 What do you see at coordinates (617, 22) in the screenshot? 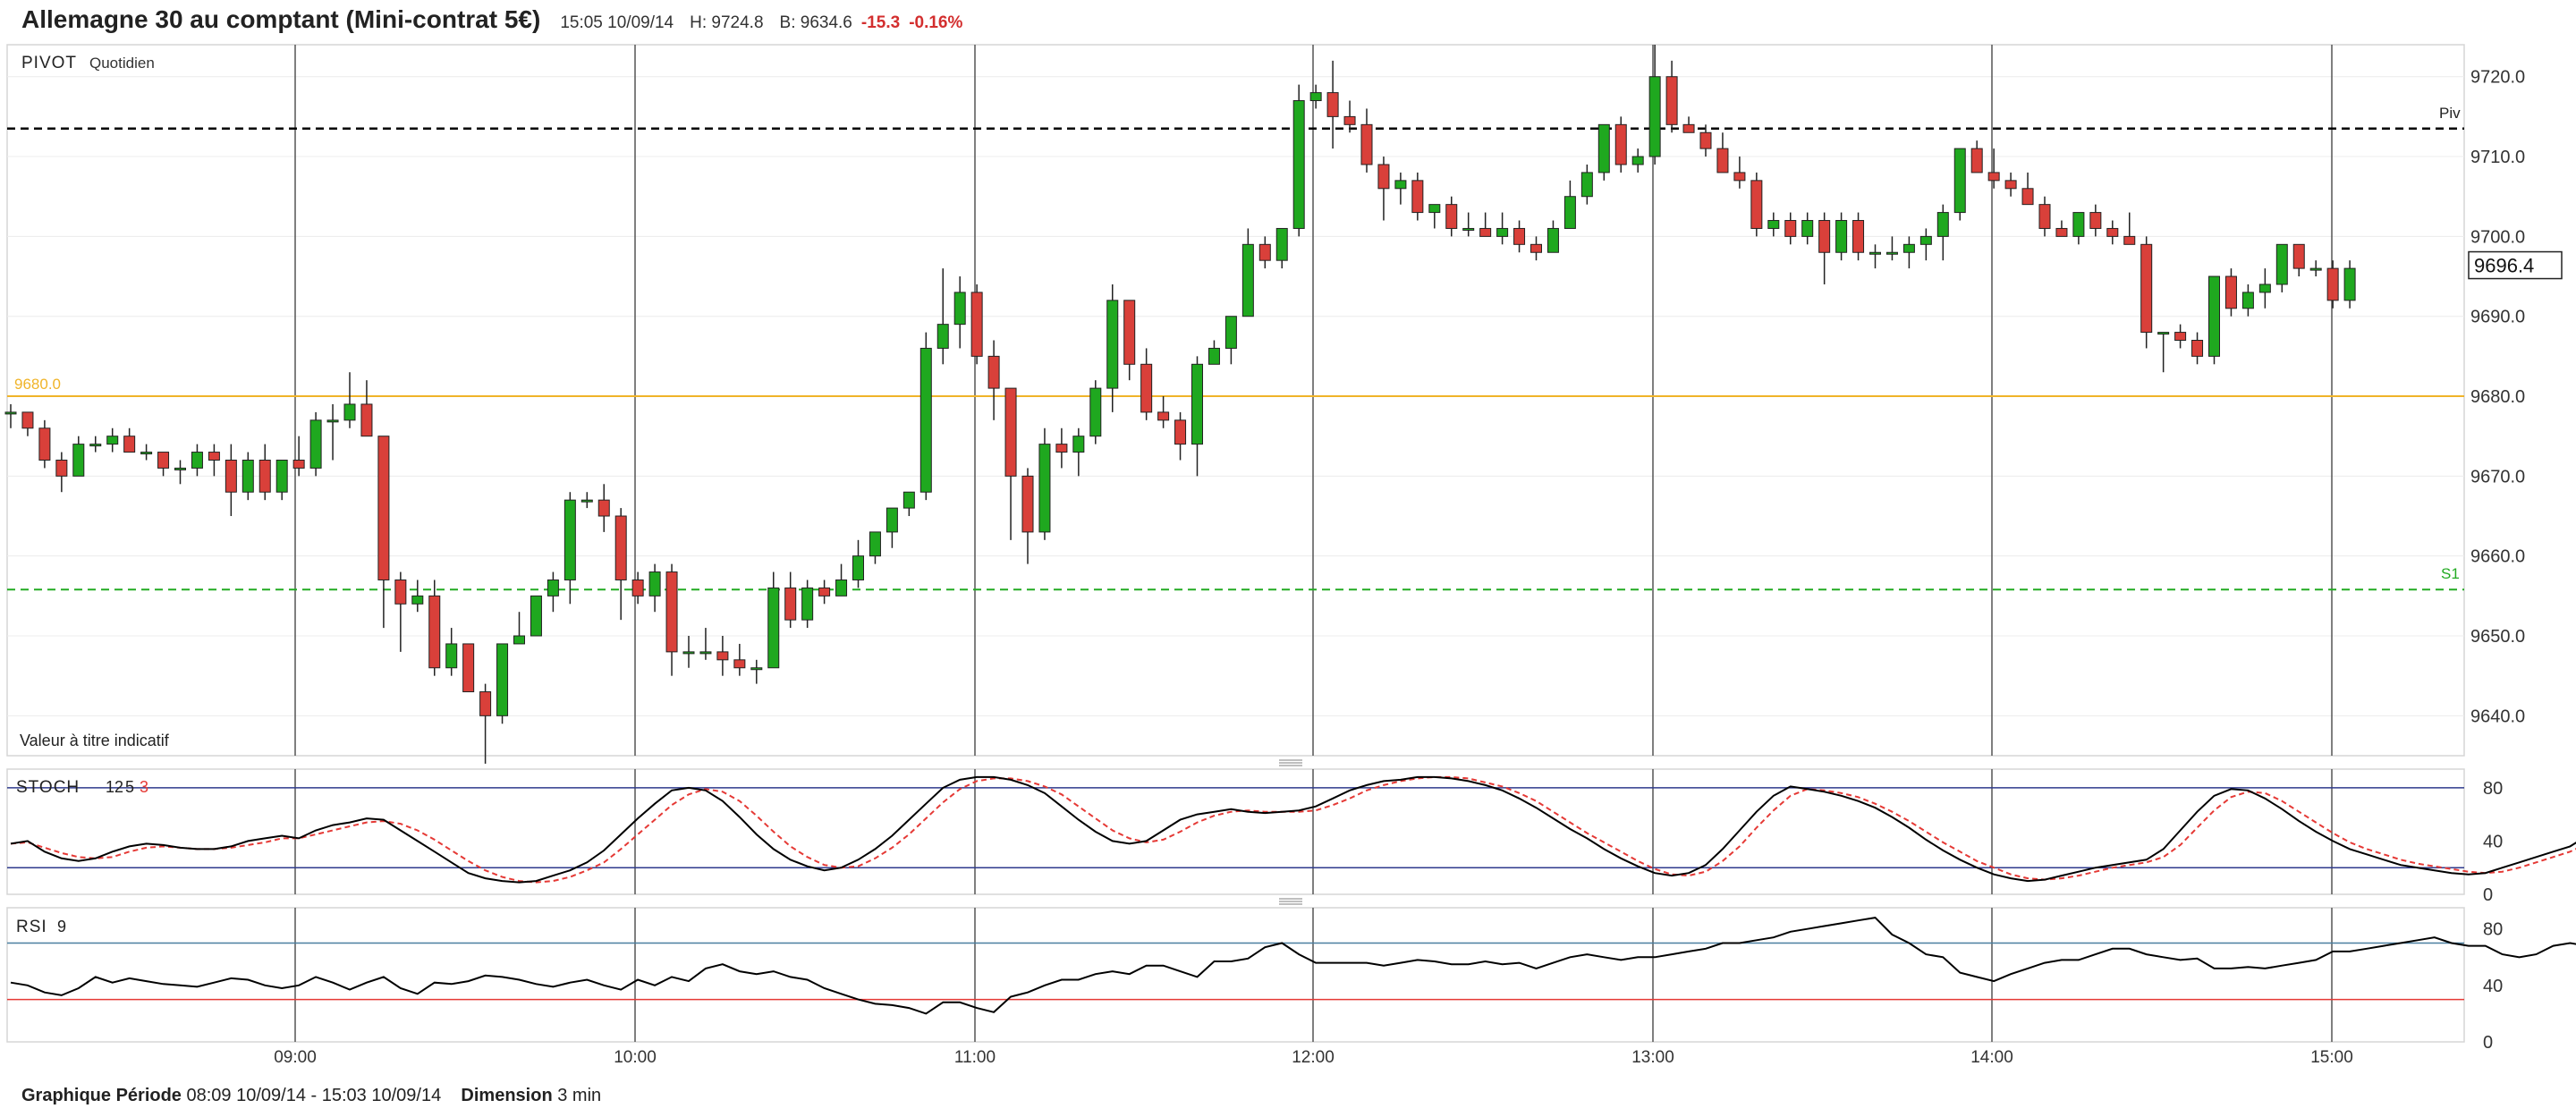
I see `quote-time: 15:05 10/09/14` at bounding box center [617, 22].